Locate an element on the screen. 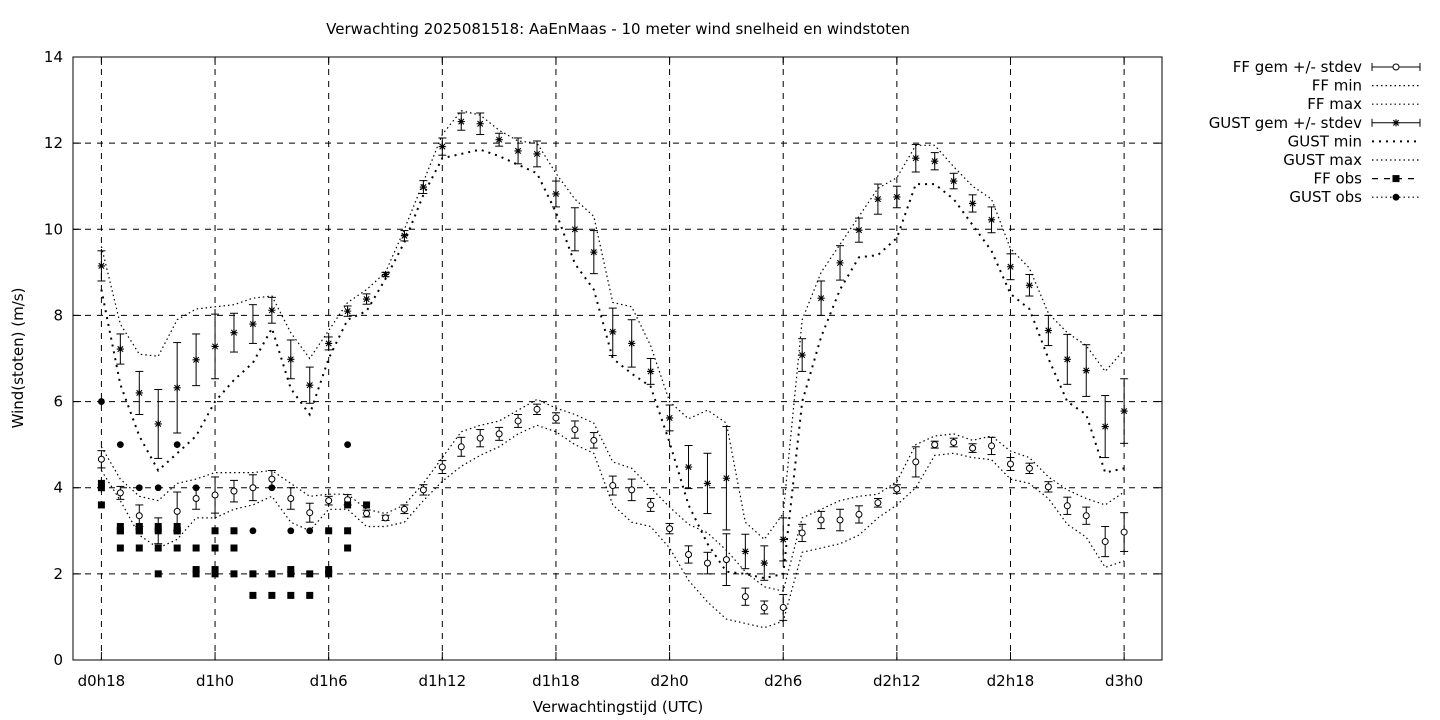 The width and height of the screenshot is (1440, 720). y-tick-label: 4 is located at coordinates (58, 488).